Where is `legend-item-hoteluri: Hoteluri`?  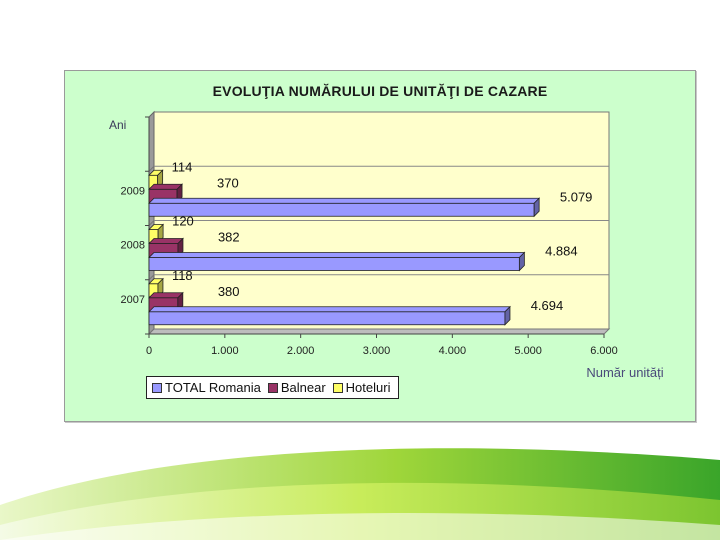 legend-item-hoteluri: Hoteluri is located at coordinates (361, 387).